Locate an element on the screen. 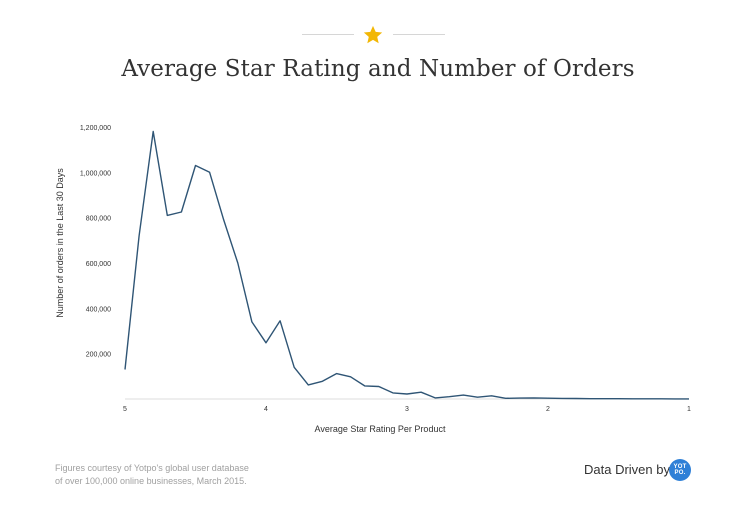 The height and width of the screenshot is (507, 756). x-tick-label: 3 is located at coordinates (407, 409).